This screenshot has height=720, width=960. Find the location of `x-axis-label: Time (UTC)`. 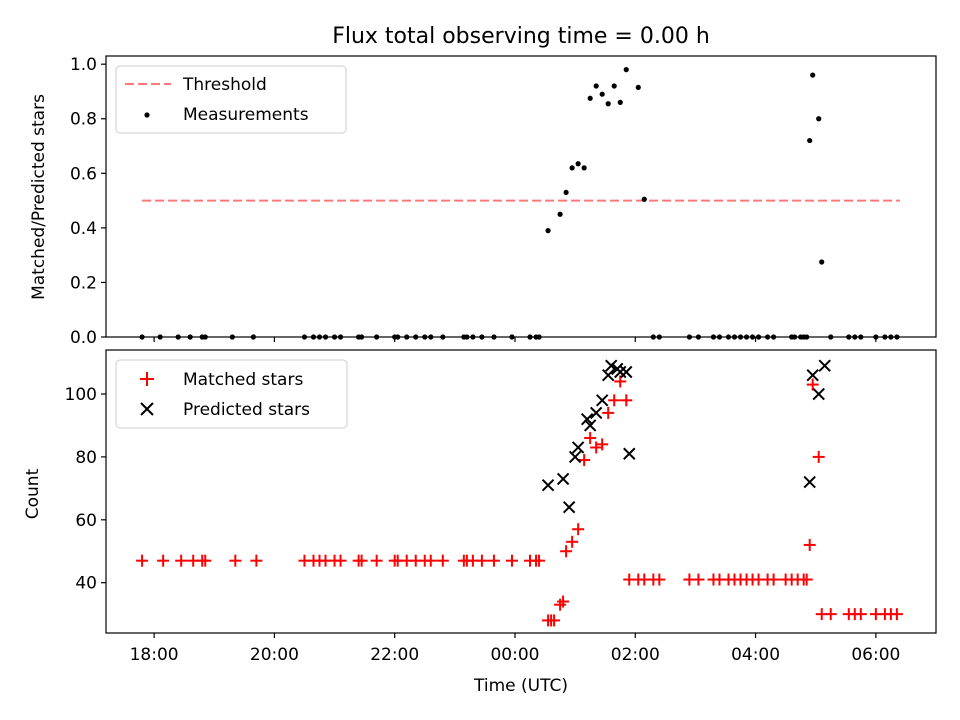

x-axis-label: Time (UTC) is located at coordinates (520, 686).